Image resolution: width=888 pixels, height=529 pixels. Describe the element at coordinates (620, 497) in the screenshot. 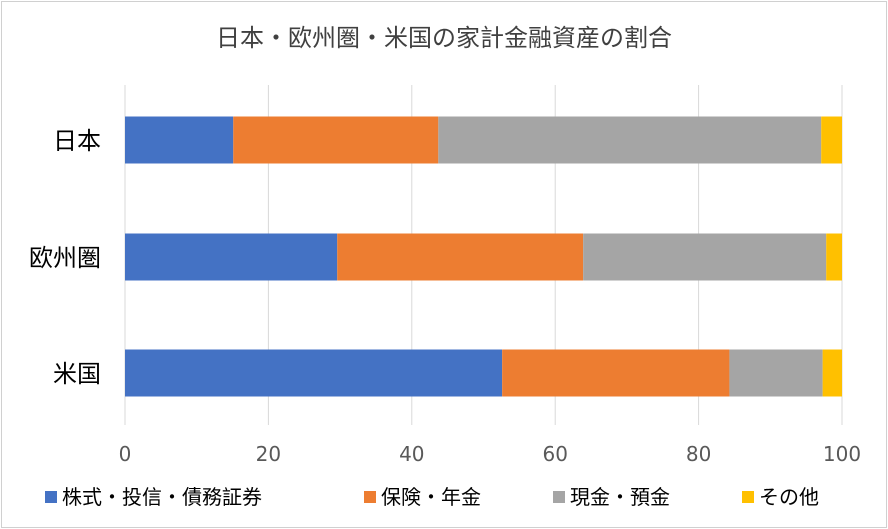

I see `legend-label: 現金・預金` at that location.